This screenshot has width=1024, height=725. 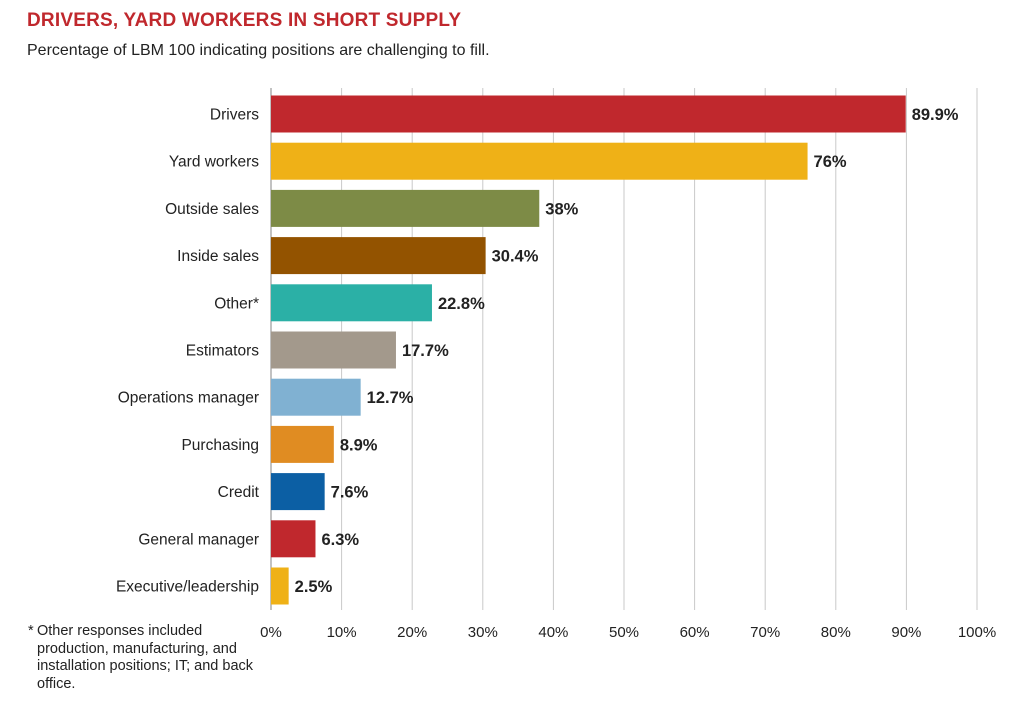 I want to click on category-label: Drivers, so click(x=234, y=115).